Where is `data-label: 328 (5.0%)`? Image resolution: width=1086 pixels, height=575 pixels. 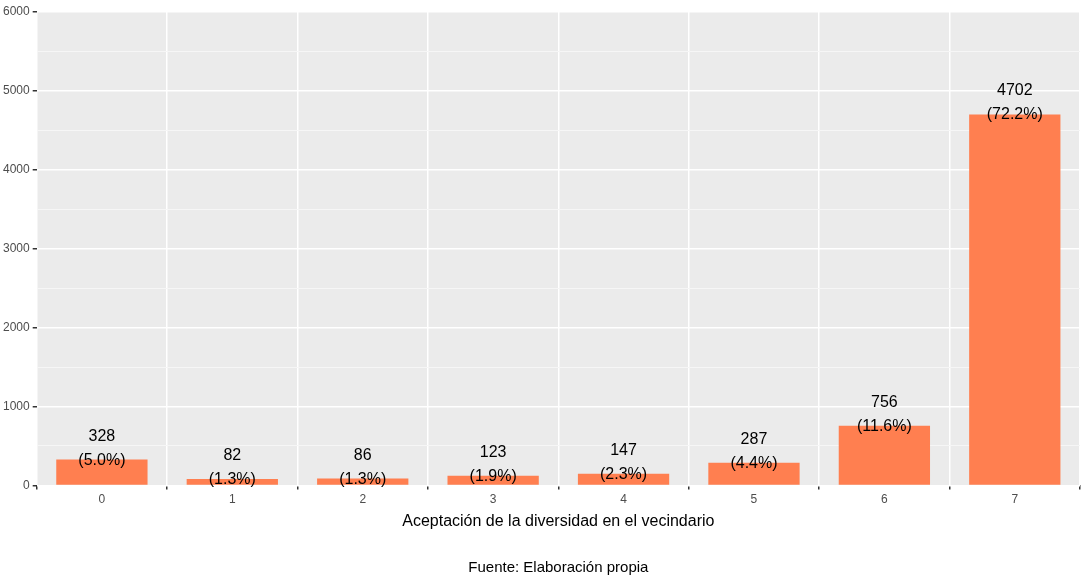 data-label: 328 (5.0%) is located at coordinates (102, 447).